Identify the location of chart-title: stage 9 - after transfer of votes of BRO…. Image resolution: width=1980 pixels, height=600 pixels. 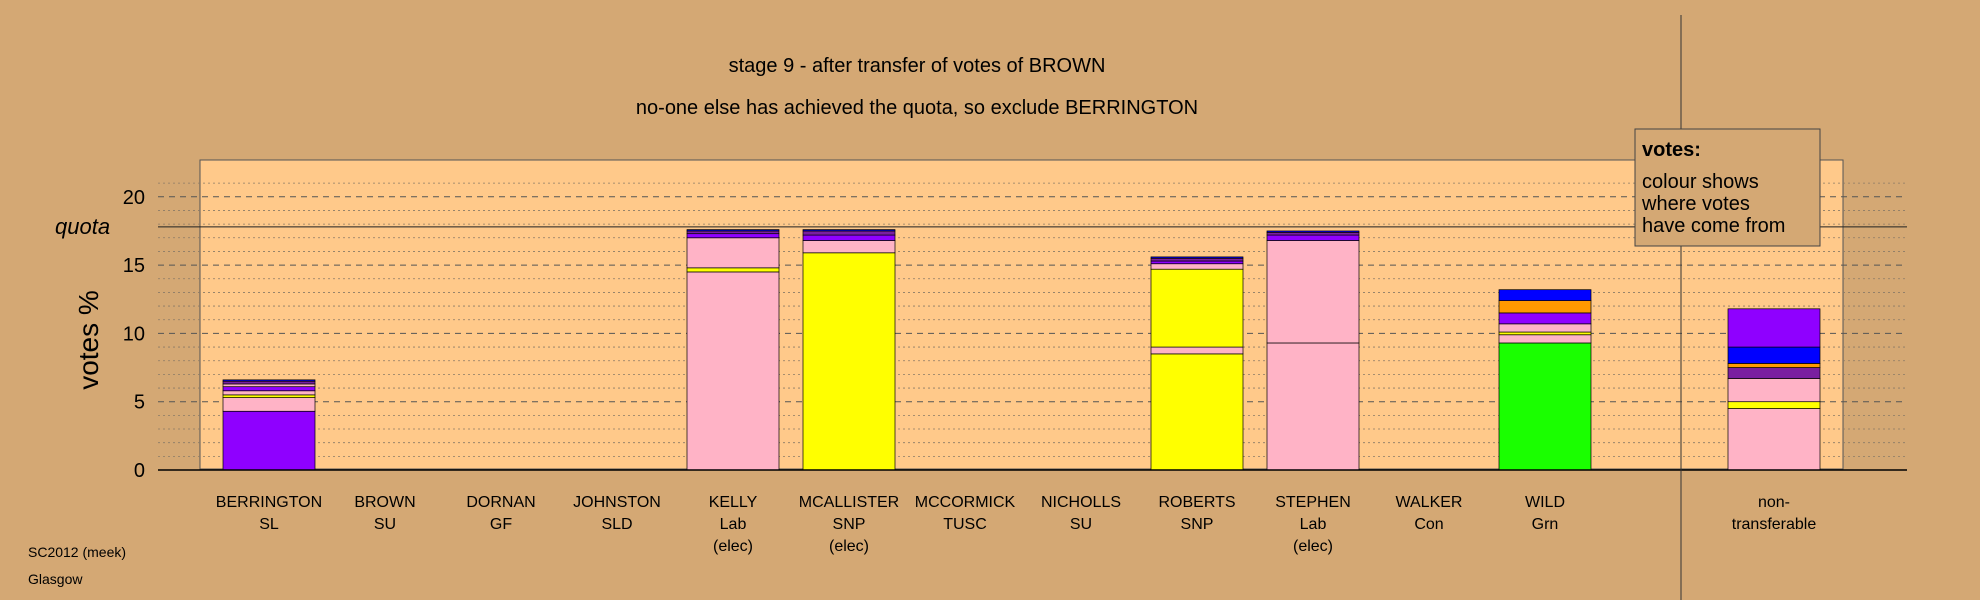
(917, 66).